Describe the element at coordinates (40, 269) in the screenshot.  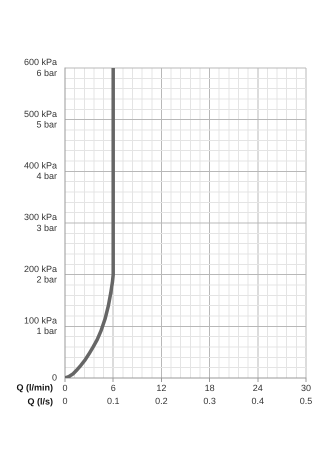
I see `y-tick-label: 200 kPa` at that location.